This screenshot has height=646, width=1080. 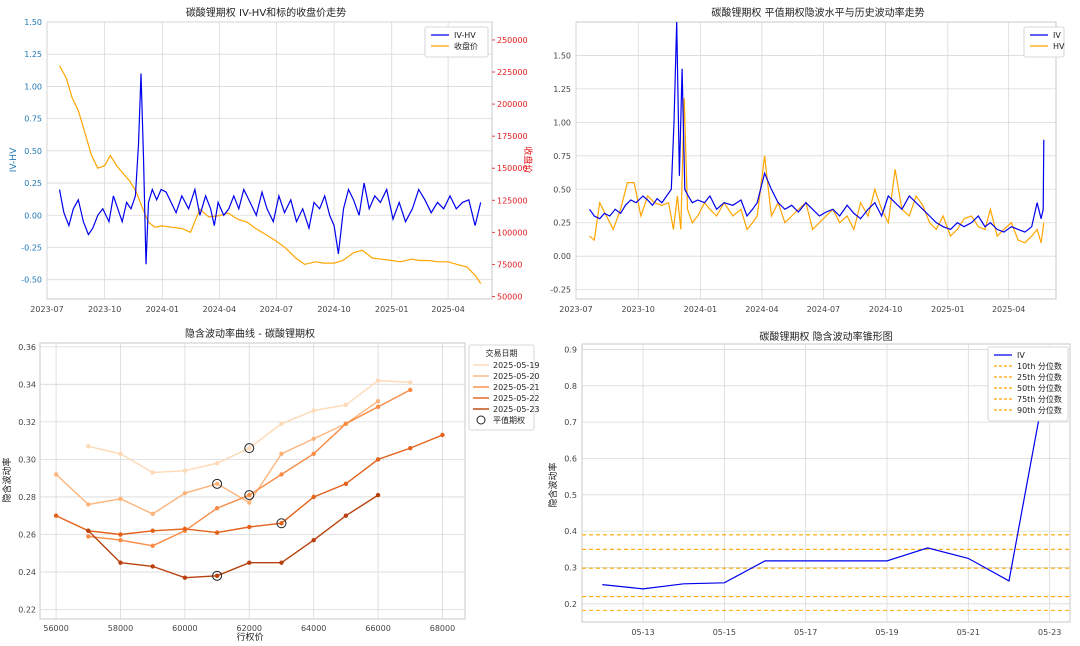 What do you see at coordinates (1039, 399) in the screenshot?
I see `chart-4-legend-label: 75th 分位数` at bounding box center [1039, 399].